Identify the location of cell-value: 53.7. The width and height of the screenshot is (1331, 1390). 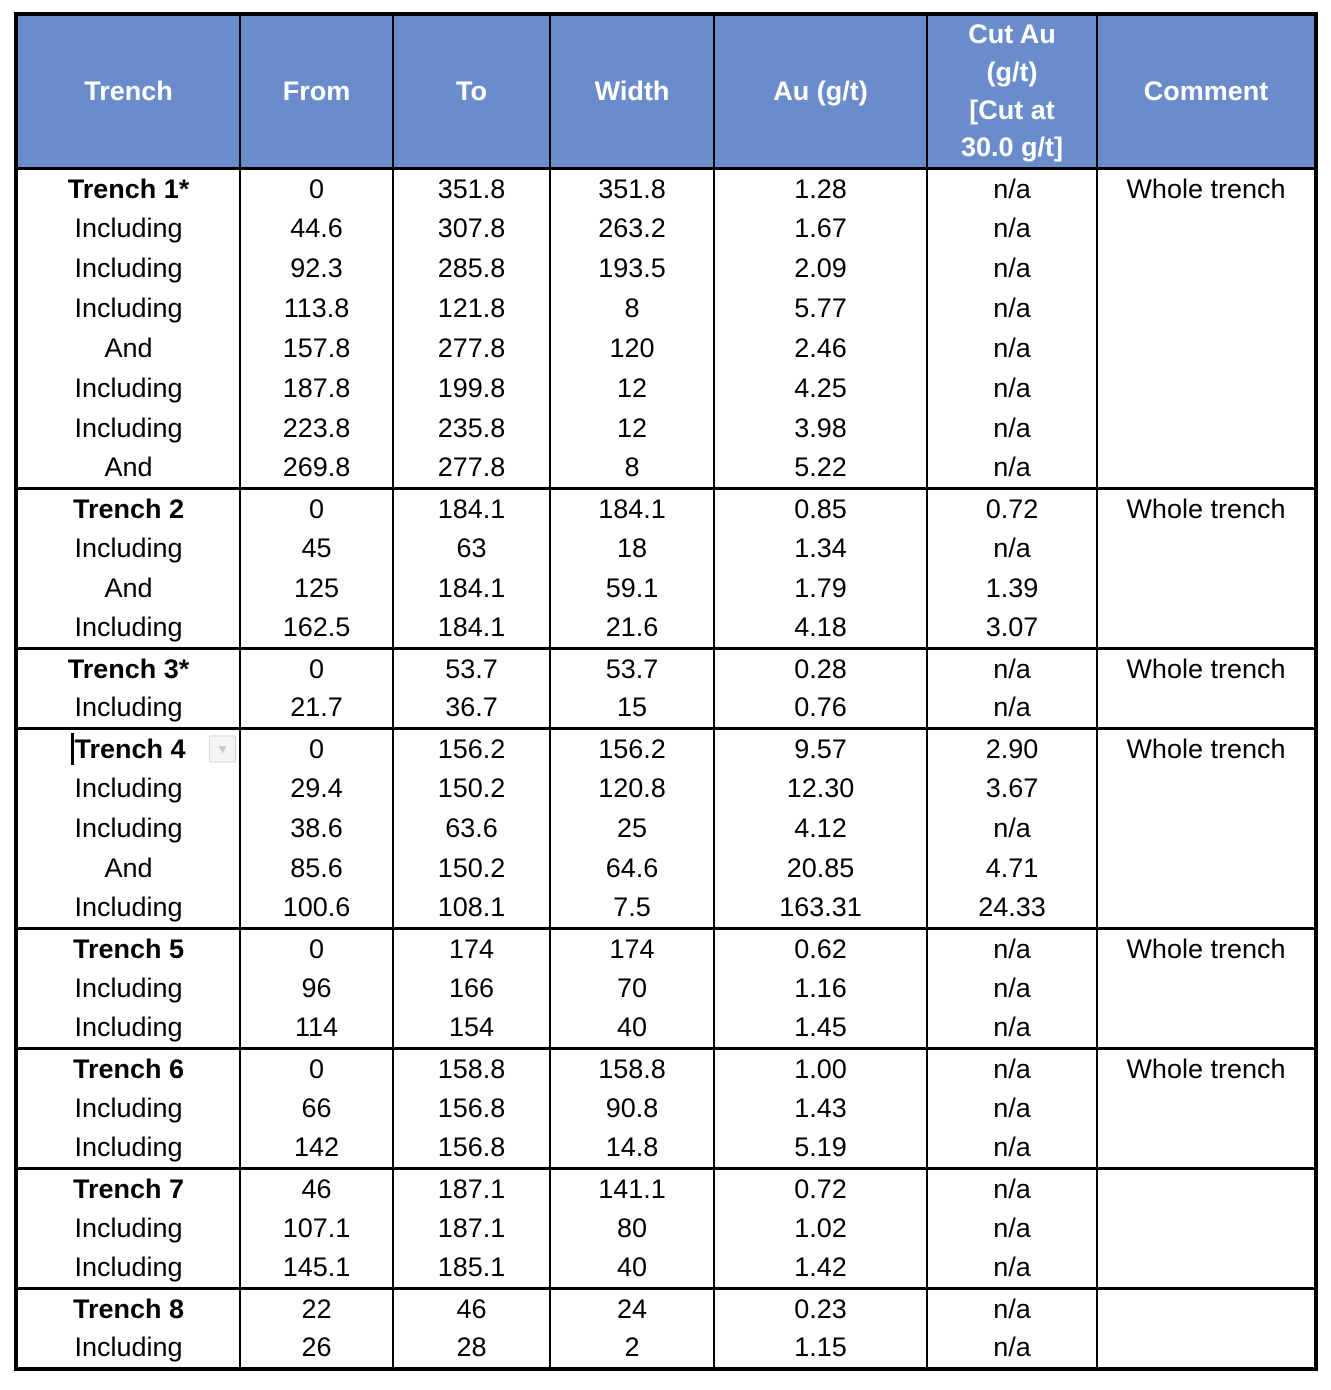
(632, 668).